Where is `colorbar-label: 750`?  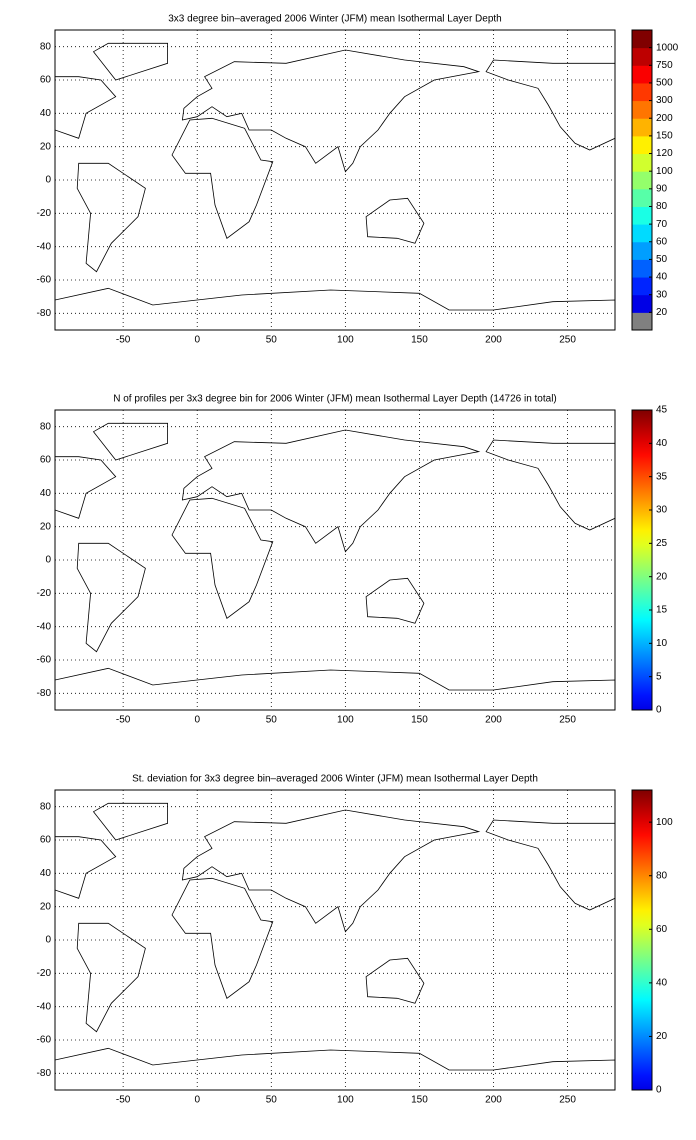
colorbar-label: 750 is located at coordinates (664, 65).